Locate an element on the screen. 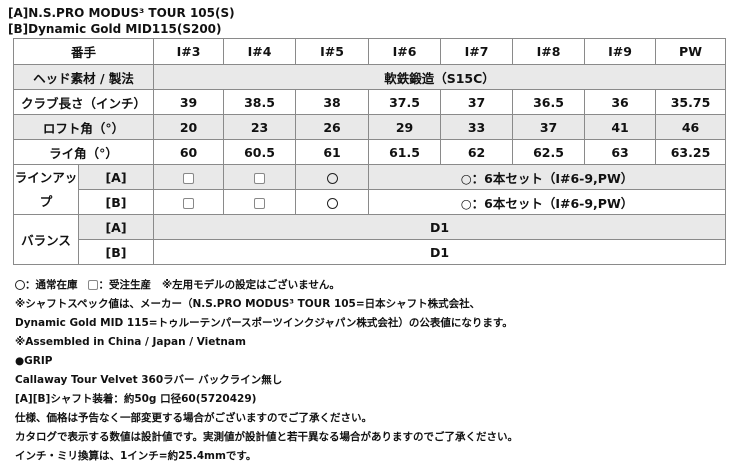 This screenshot has height=466, width=731. lie-value: 63.25 is located at coordinates (691, 152).